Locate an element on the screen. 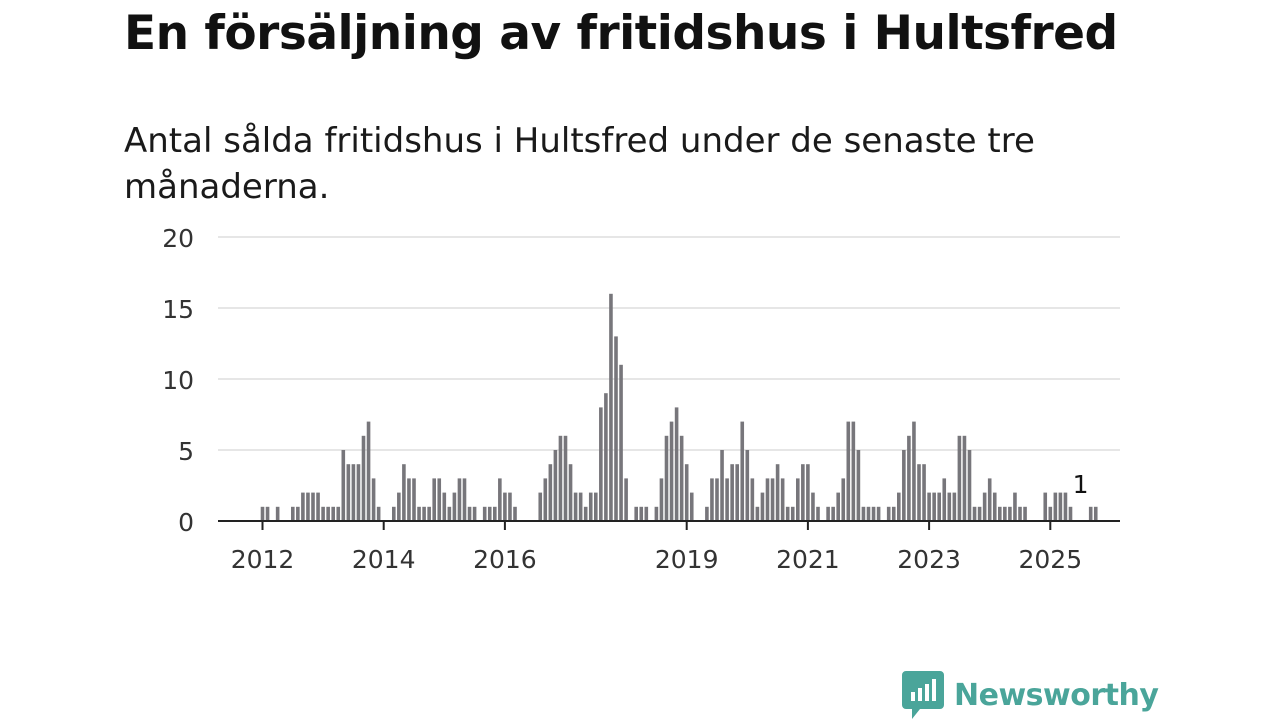 The width and height of the screenshot is (1280, 720). y-axis-ticks: 0 5 10 15 20 is located at coordinates (178, 380).